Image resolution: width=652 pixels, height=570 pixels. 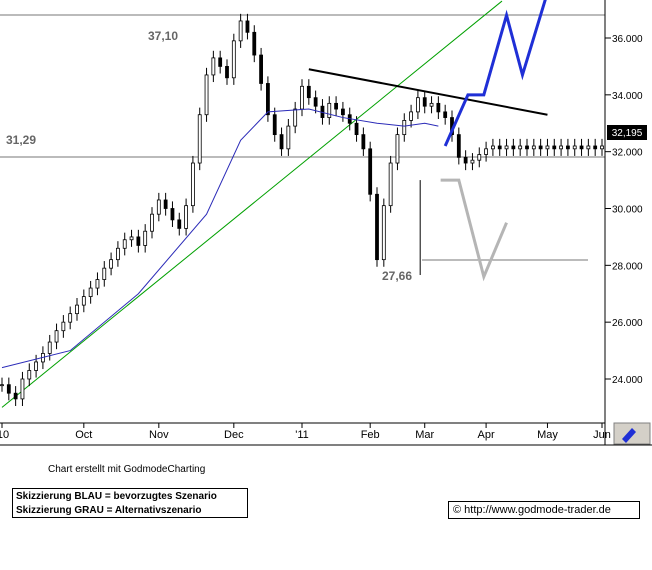 I want to click on x-axis: '10 Oct Nov Dec '11 Feb Mar Apr May Jun, so click(x=326, y=434).